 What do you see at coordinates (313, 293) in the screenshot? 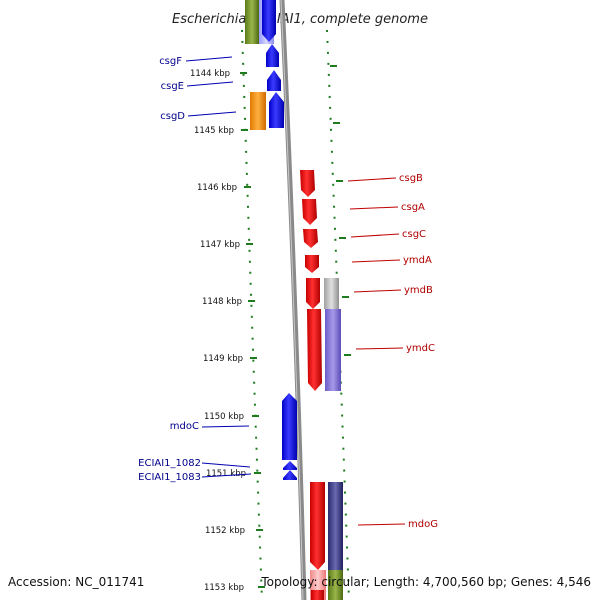
I see `gene-ymdB` at bounding box center [313, 293].